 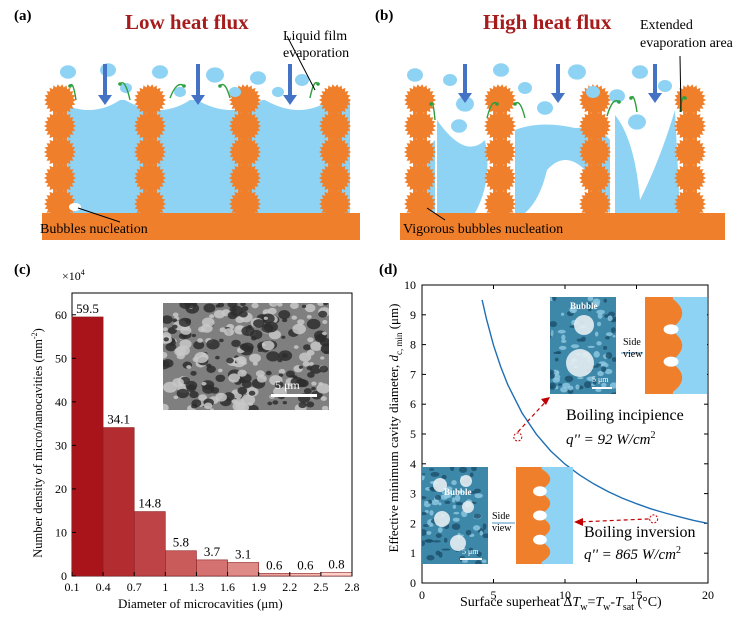 What do you see at coordinates (201, 226) in the screenshot?
I see `copper-substrate` at bounding box center [201, 226].